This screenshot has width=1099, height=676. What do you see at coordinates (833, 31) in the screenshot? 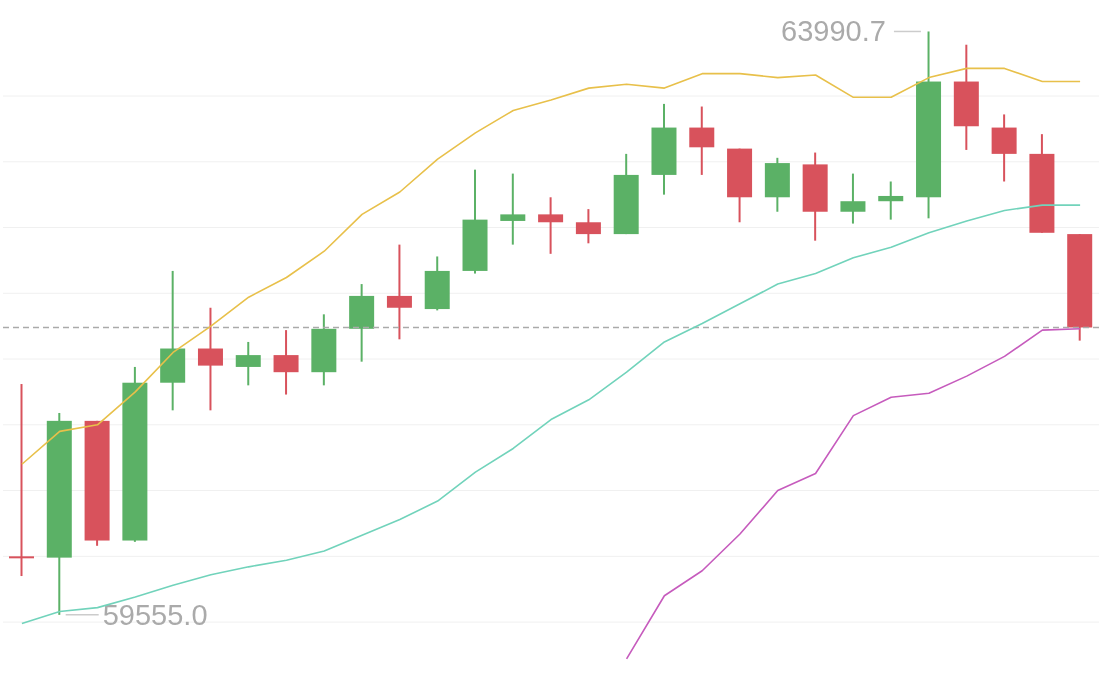
I see `text: 63990.7` at bounding box center [833, 31].